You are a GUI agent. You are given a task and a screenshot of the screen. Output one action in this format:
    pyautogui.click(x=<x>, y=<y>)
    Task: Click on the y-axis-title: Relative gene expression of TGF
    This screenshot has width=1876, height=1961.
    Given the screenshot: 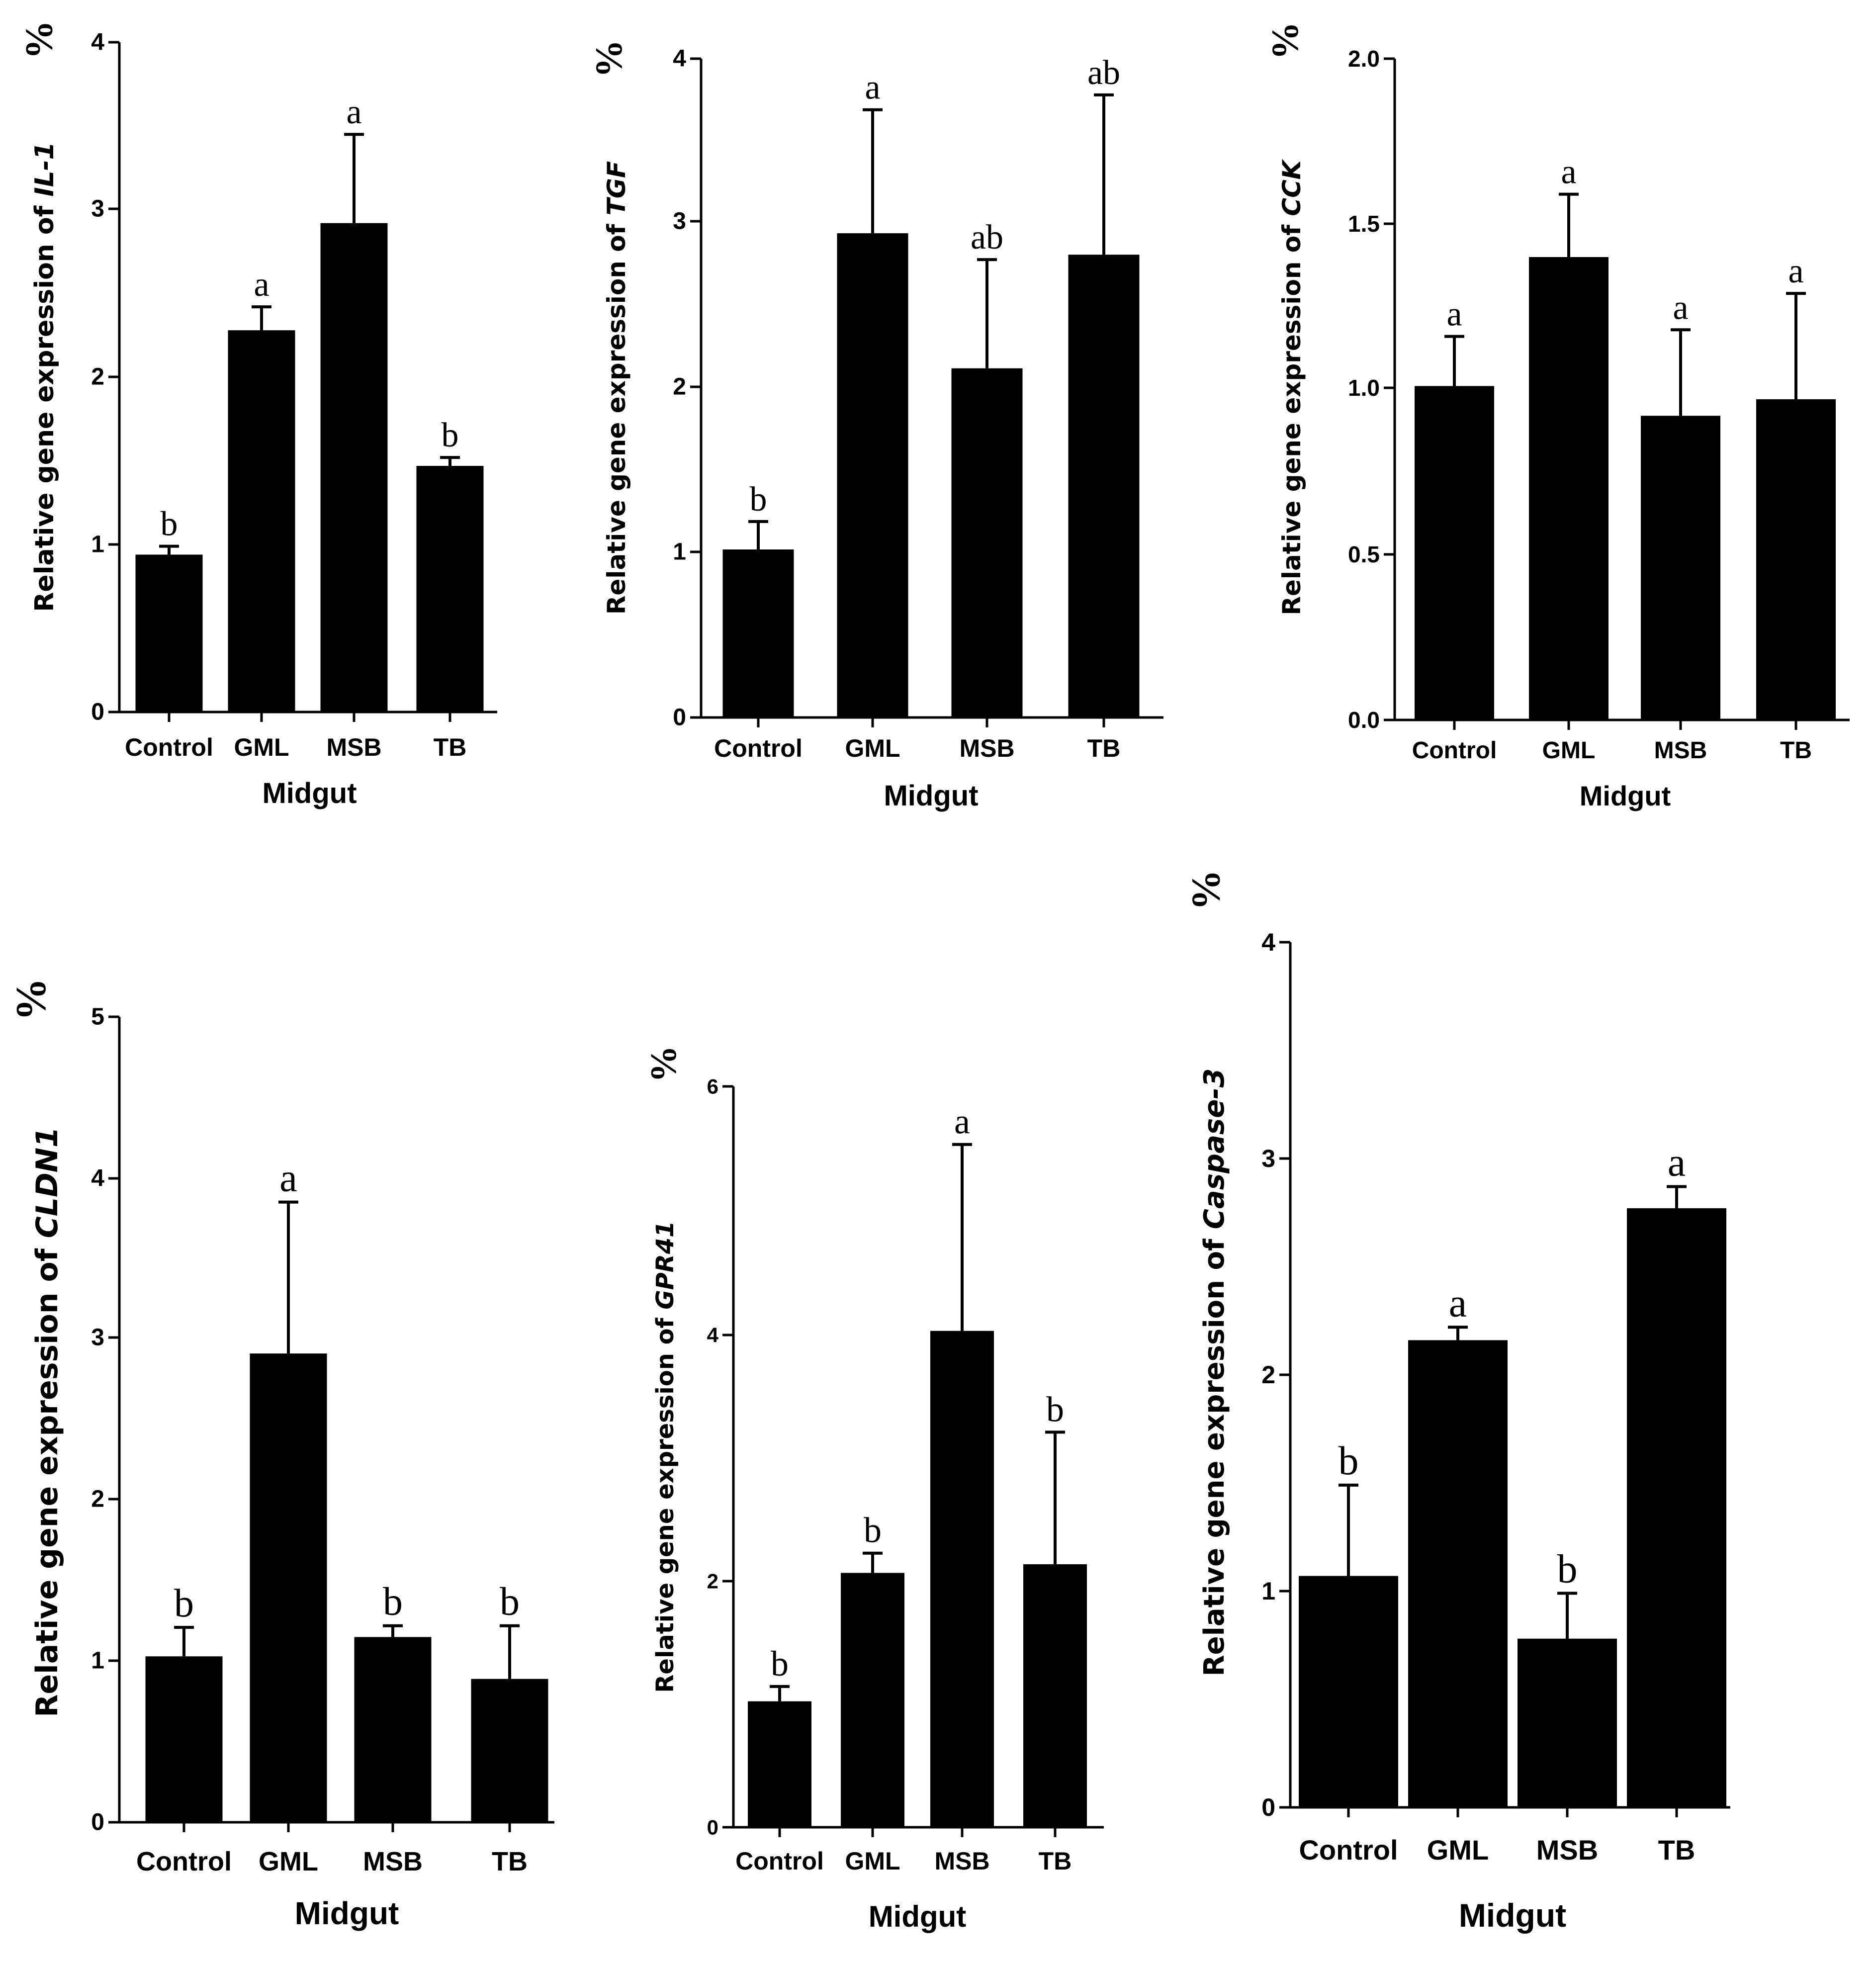 What is the action you would take?
    pyautogui.click(x=616, y=388)
    